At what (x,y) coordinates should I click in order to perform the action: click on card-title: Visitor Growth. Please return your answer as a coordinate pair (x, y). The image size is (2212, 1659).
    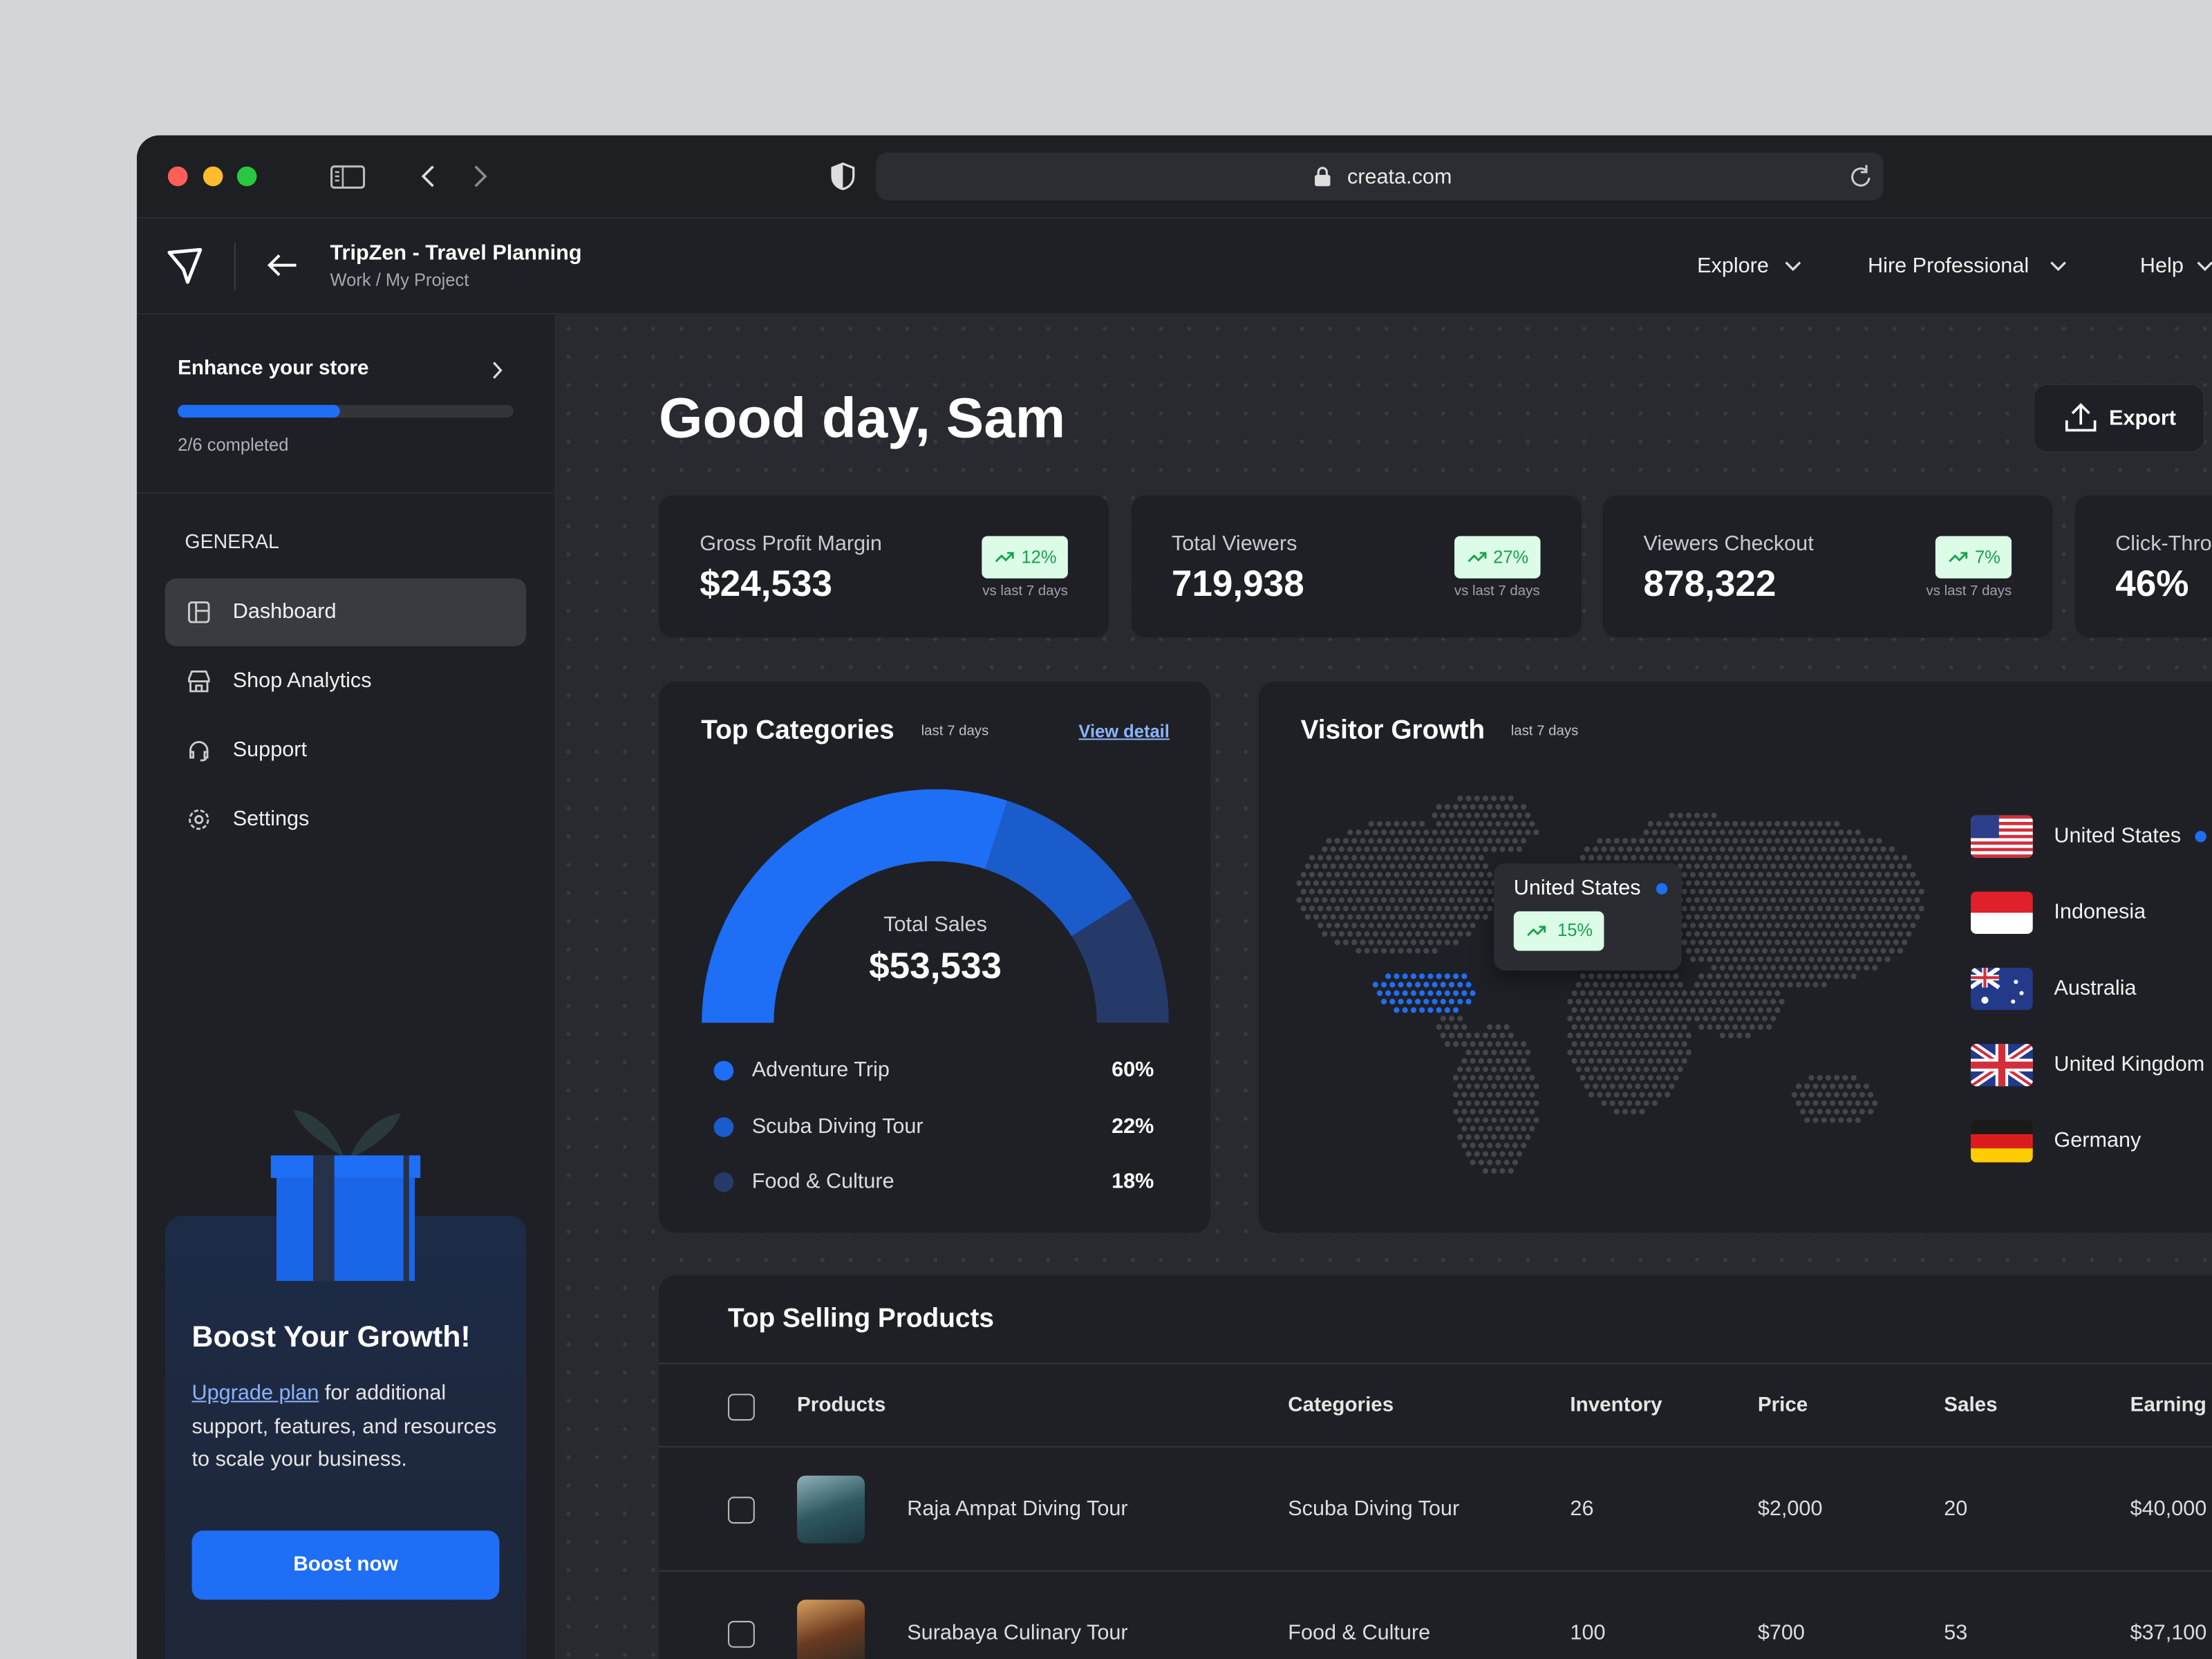
    Looking at the image, I should click on (1392, 730).